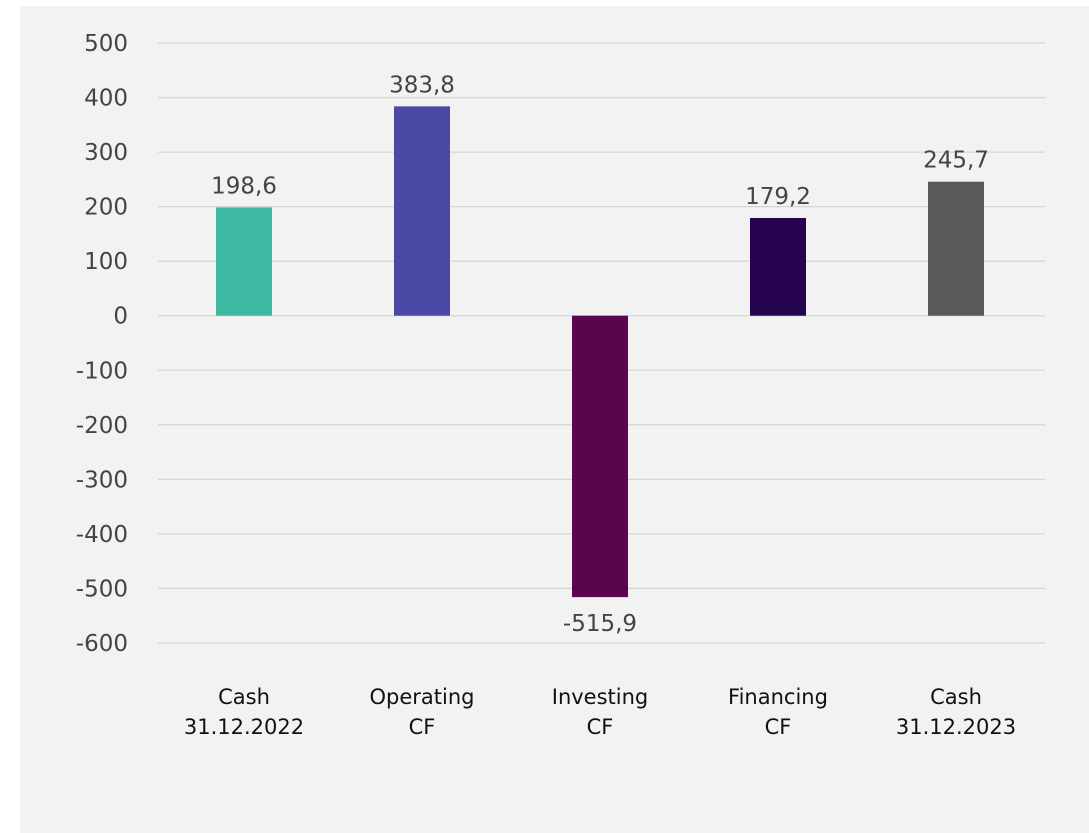  I want to click on category-label: 31.12.2022, so click(244, 727).